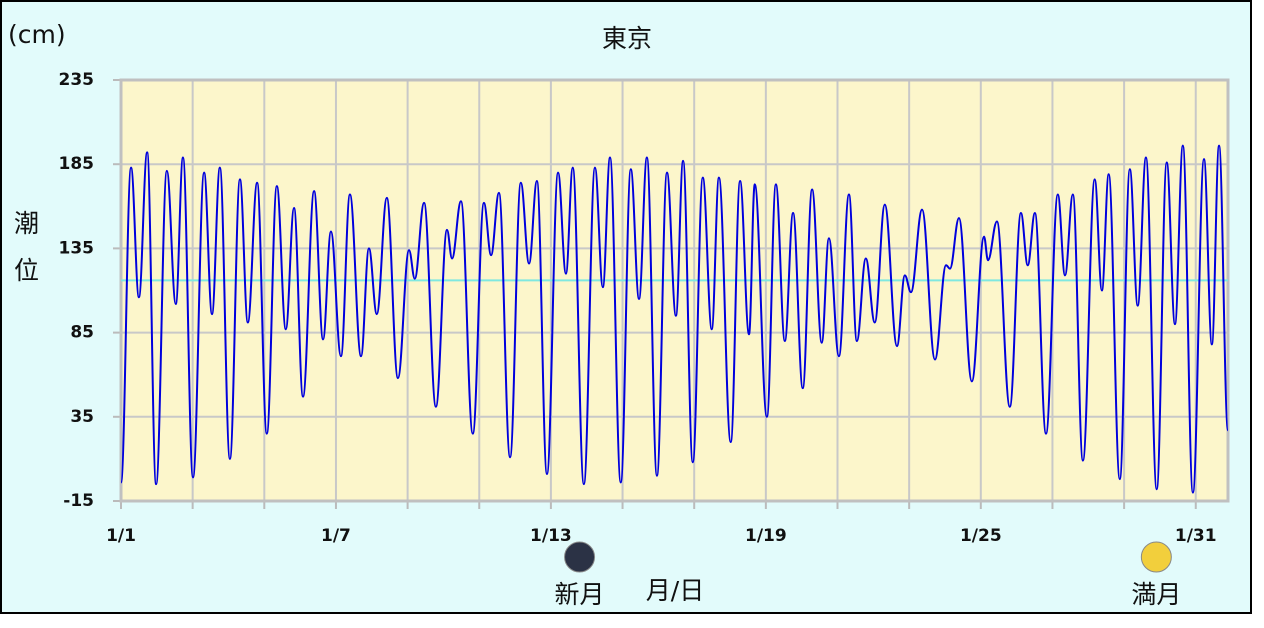 This screenshot has width=1264, height=628. What do you see at coordinates (82, 417) in the screenshot?
I see `y-tick-label: 35` at bounding box center [82, 417].